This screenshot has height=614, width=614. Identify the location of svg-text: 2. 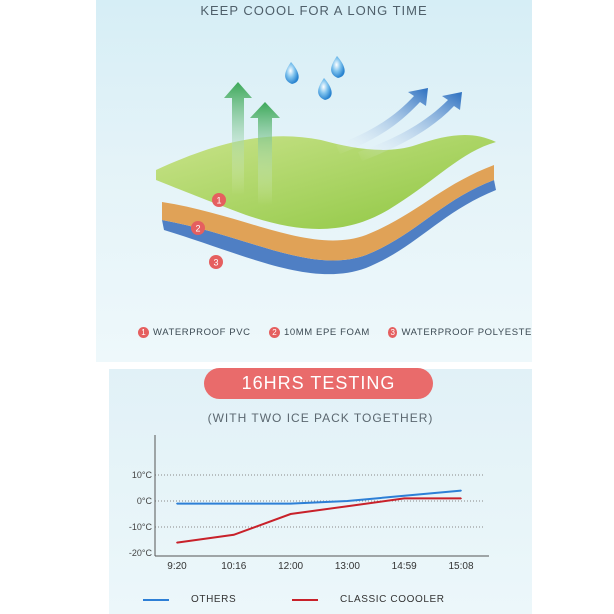
(197, 229).